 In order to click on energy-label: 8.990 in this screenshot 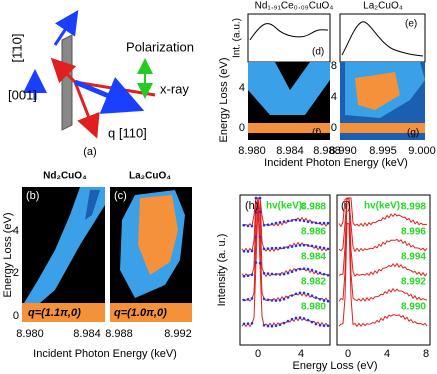, I will do `click(413, 307)`.